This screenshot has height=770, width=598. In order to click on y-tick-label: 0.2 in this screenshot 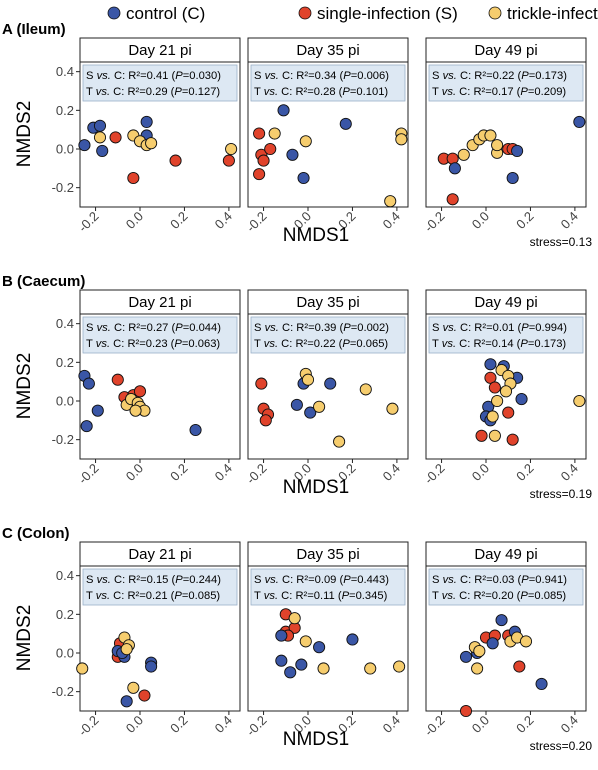, I will do `click(65, 614)`.